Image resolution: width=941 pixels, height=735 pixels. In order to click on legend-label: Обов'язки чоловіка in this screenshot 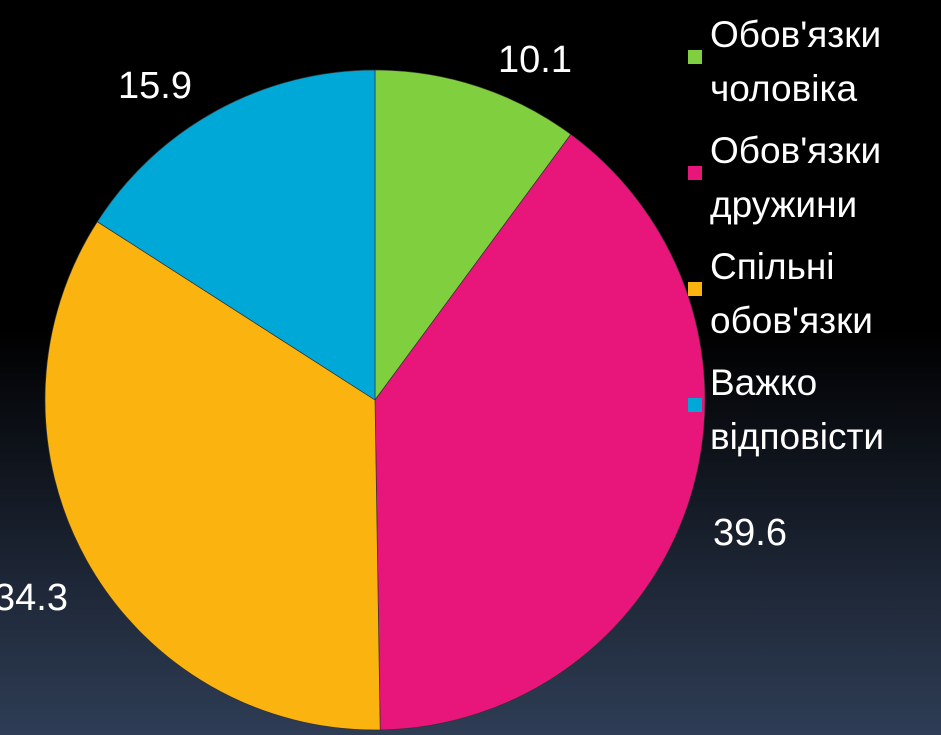, I will do `click(796, 61)`.